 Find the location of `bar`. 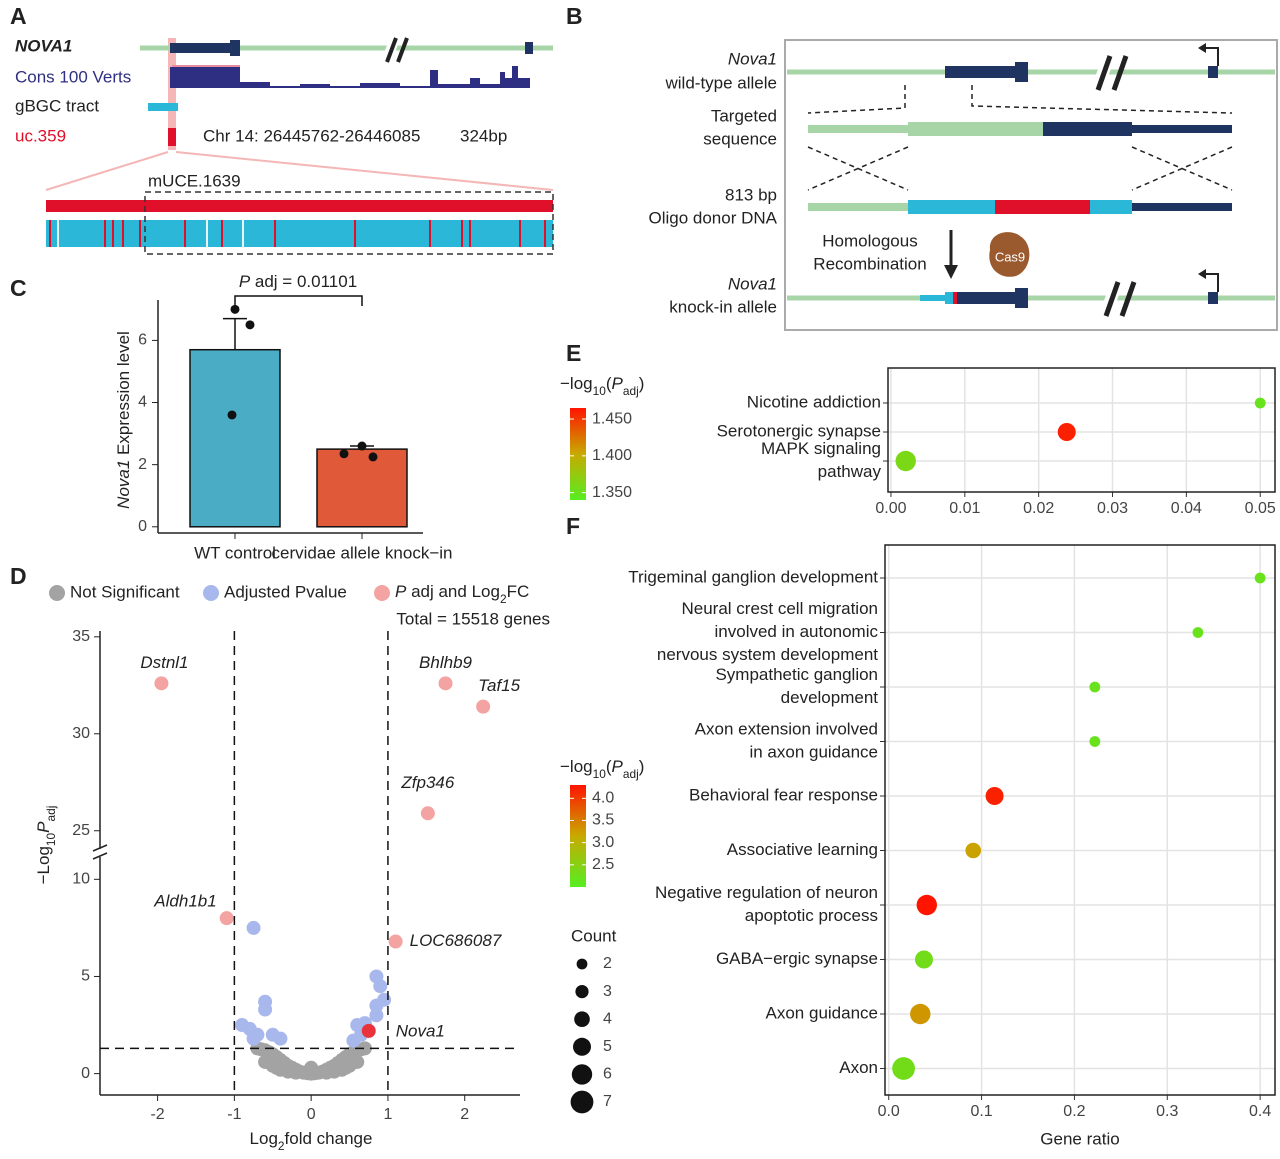

bar is located at coordinates (362, 488).